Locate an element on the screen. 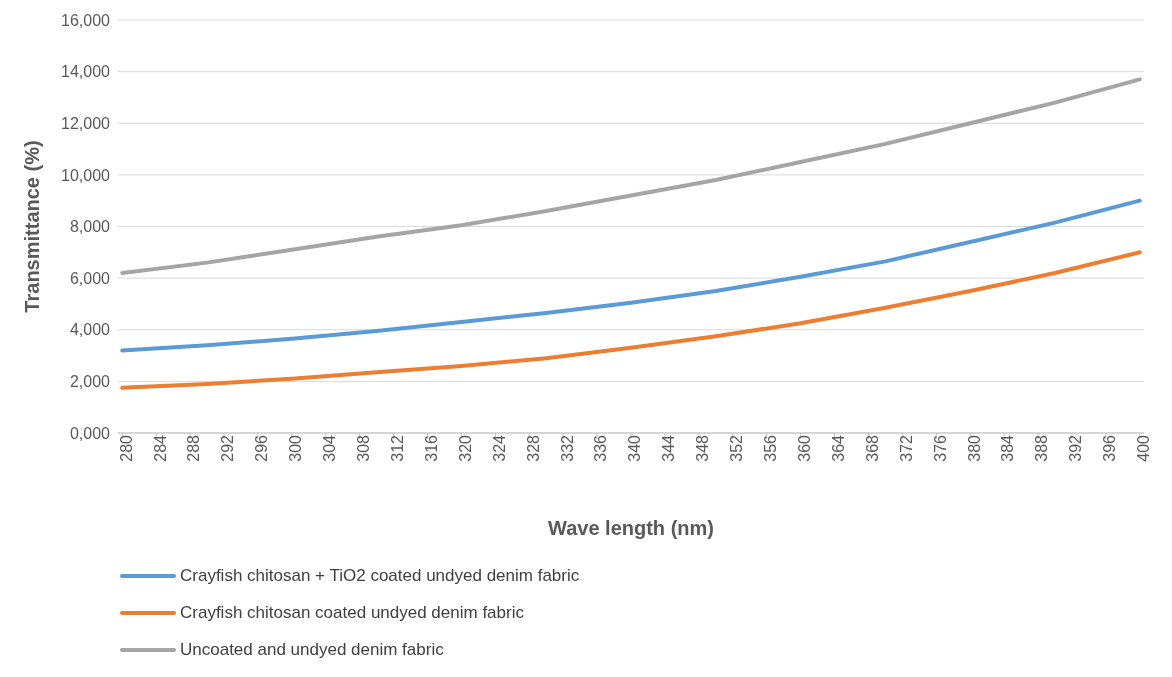  x-tick-label: 284 is located at coordinates (160, 448).